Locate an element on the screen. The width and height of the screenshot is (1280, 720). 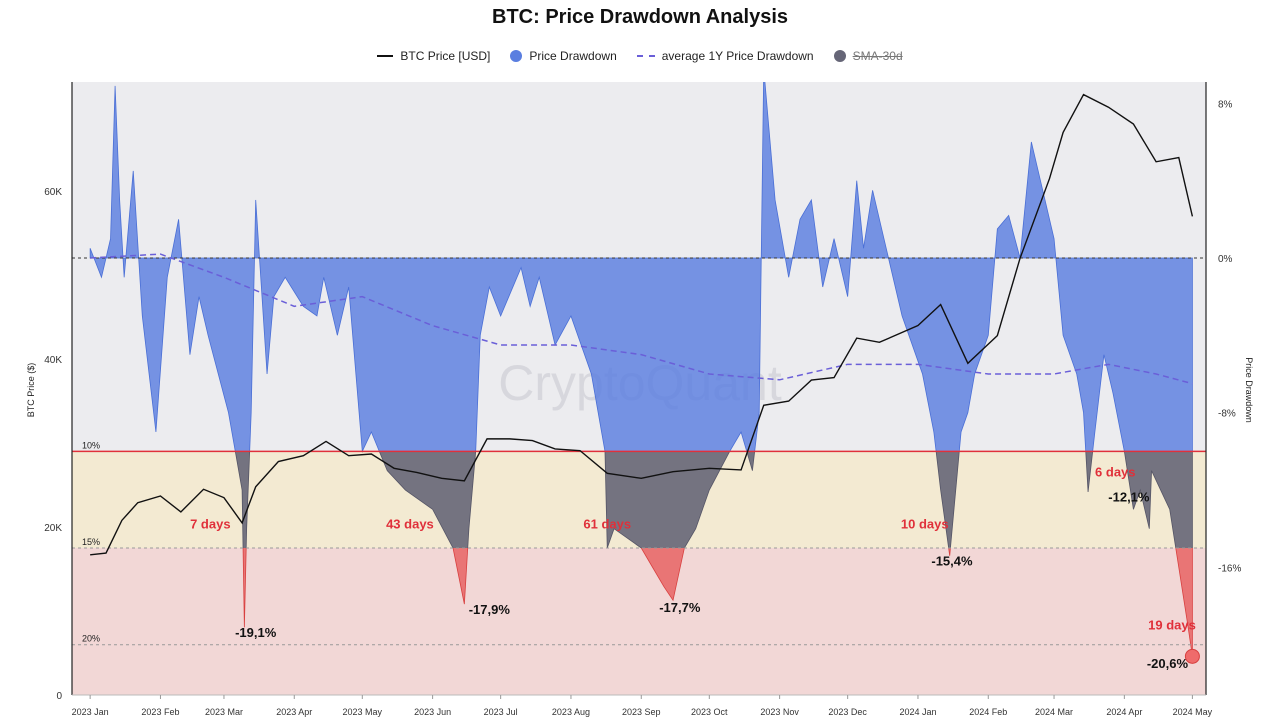
y-right-tick: -16% is located at coordinates (1229, 568).